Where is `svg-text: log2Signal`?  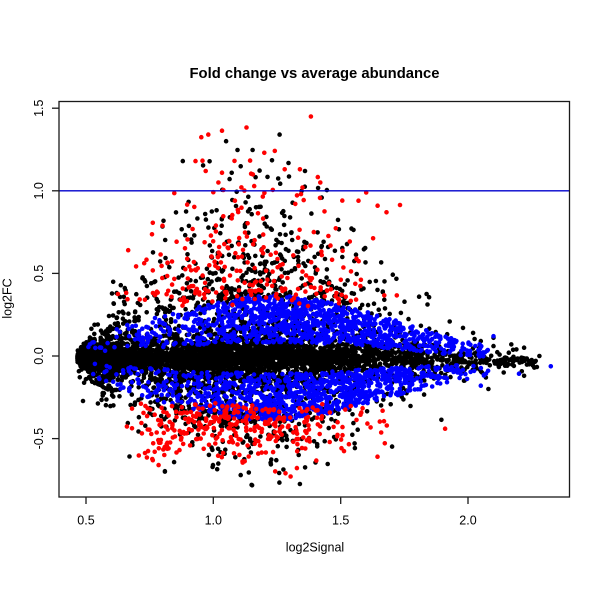 svg-text: log2Signal is located at coordinates (315, 547).